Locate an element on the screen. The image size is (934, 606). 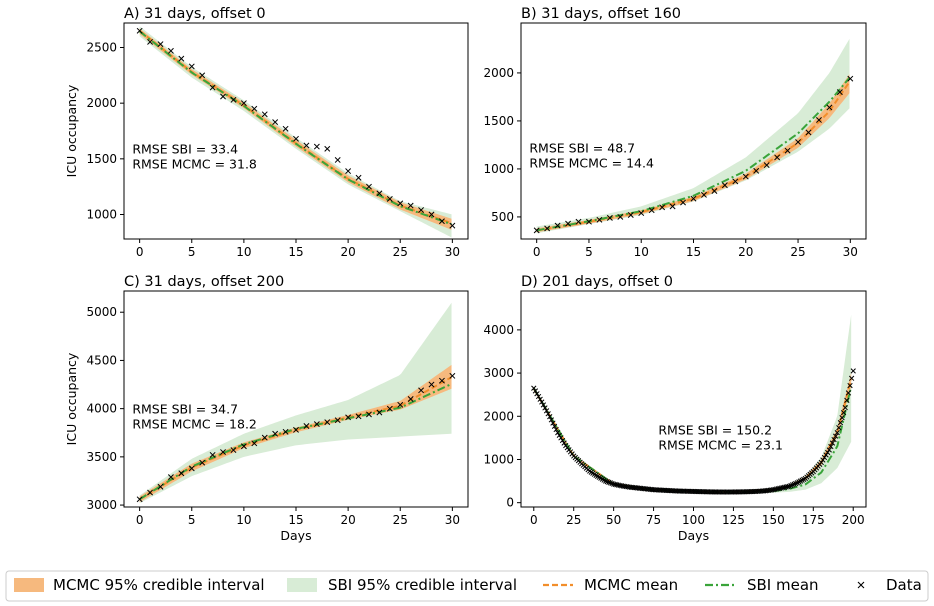
y-tick-label: 2500 is located at coordinates (101, 47).